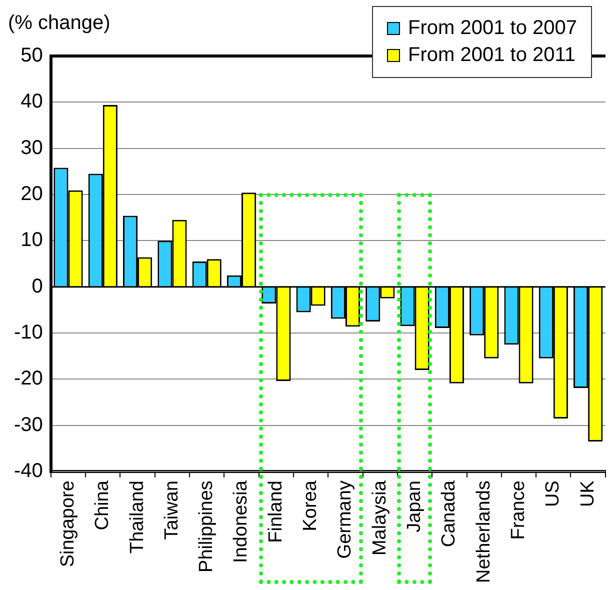 This screenshot has height=590, width=614. What do you see at coordinates (28, 471) in the screenshot?
I see `y-tick-label: -40` at bounding box center [28, 471].